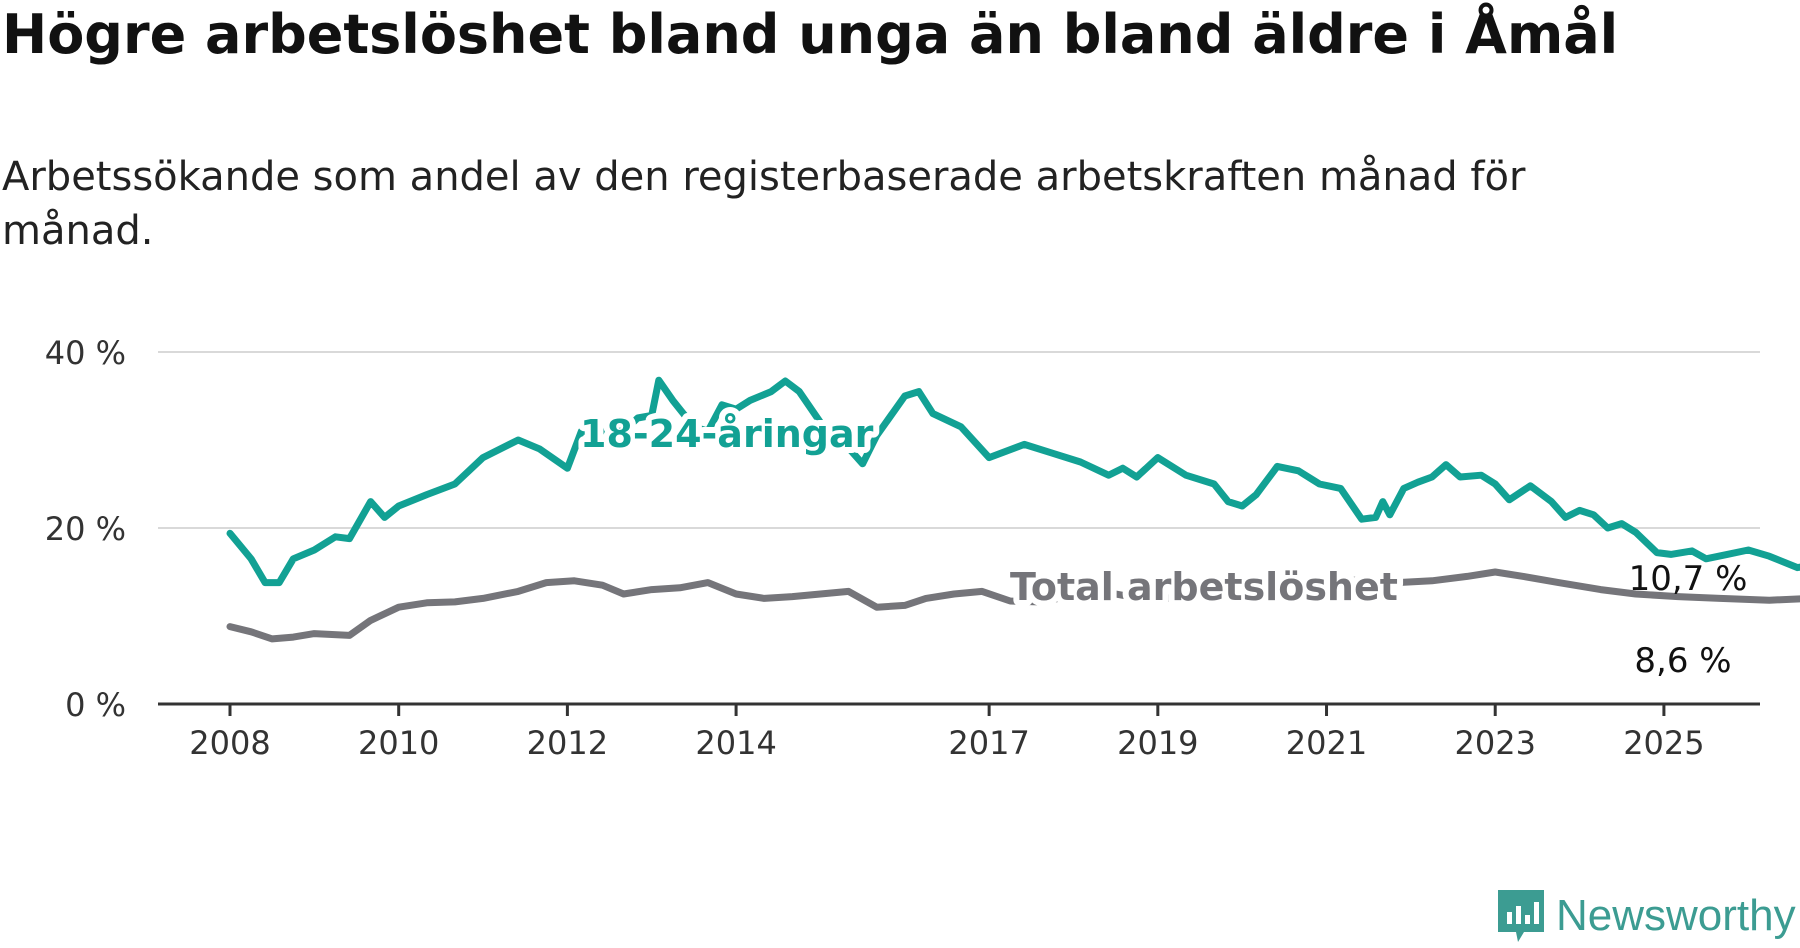 This screenshot has height=948, width=1800. I want to click on x-tick-label: 2019, so click(1157, 743).